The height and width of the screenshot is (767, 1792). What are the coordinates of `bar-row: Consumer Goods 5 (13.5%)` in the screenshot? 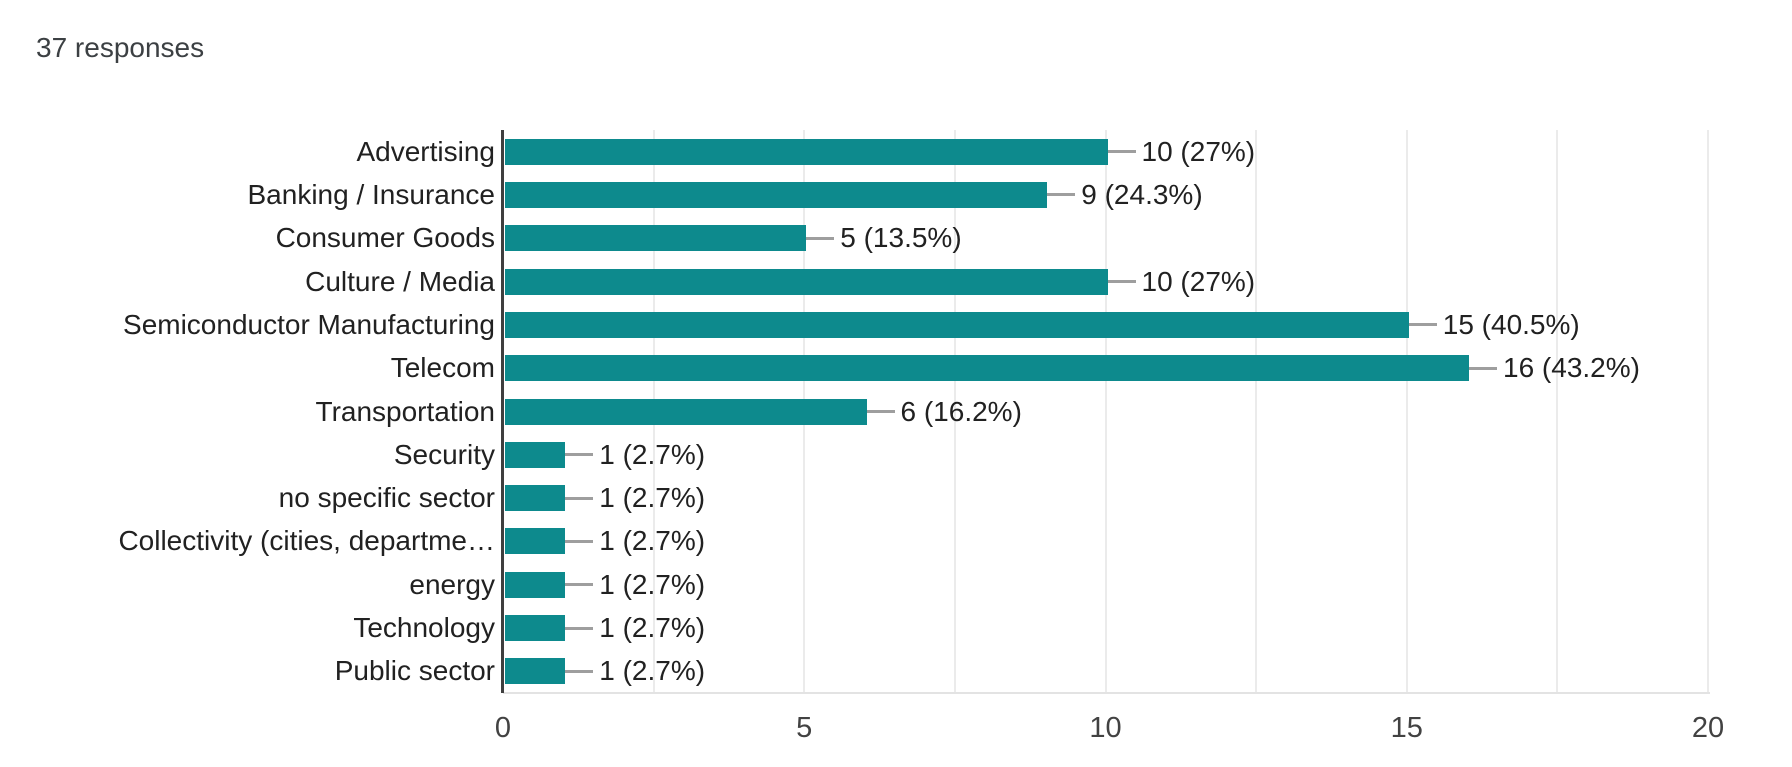 It's located at (896, 238).